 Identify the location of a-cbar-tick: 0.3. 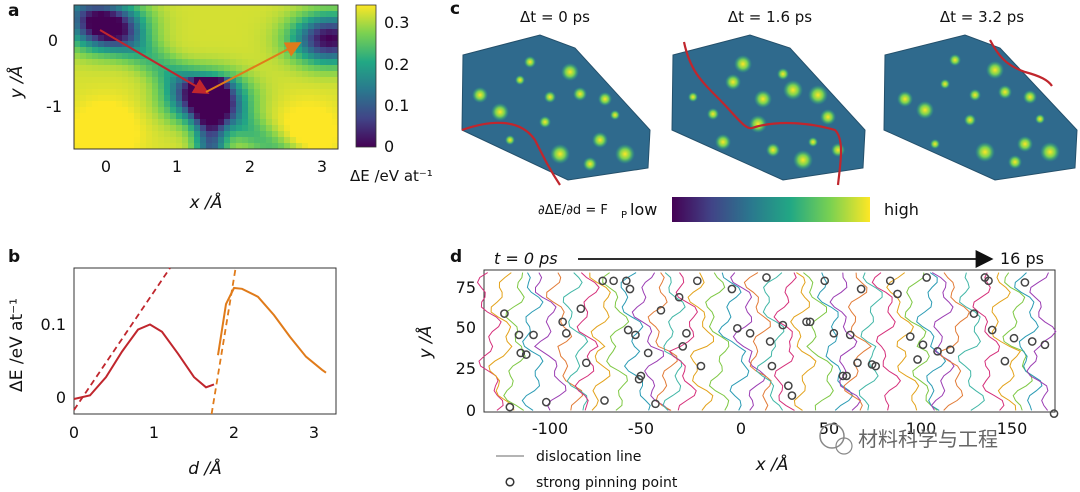
(396, 22).